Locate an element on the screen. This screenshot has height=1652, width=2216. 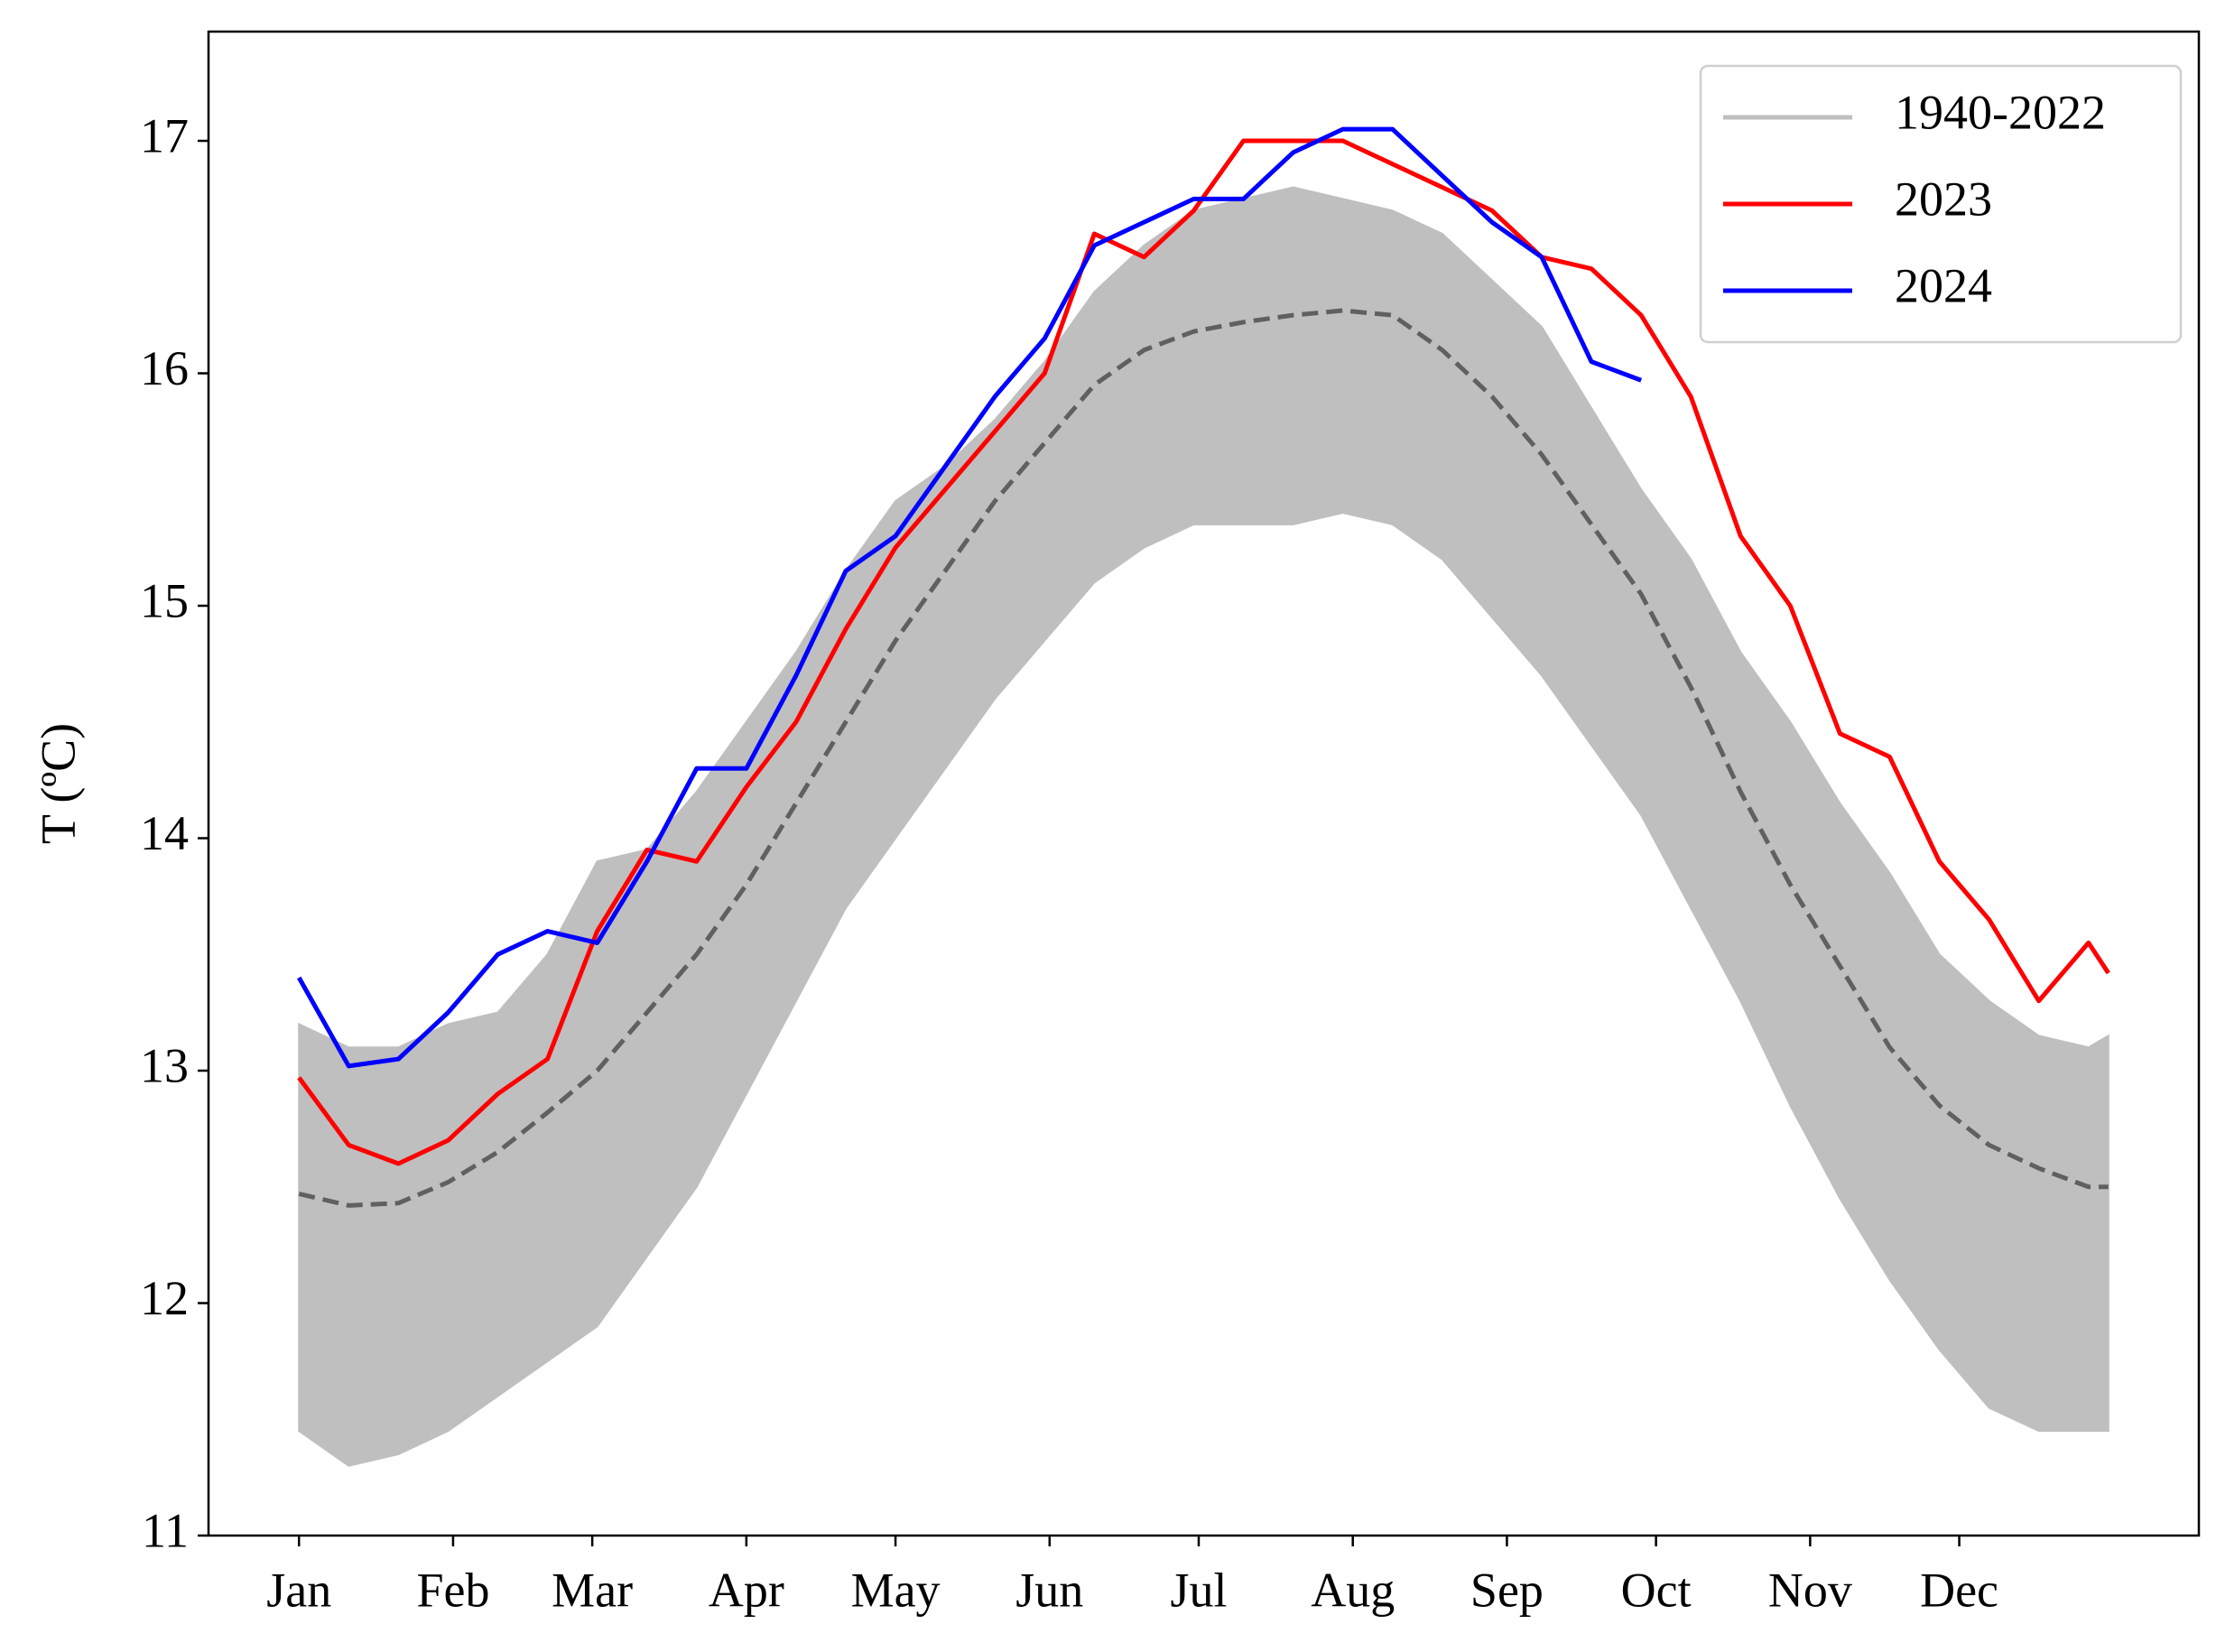
x-tick-label: Nov is located at coordinates (1810, 1590).